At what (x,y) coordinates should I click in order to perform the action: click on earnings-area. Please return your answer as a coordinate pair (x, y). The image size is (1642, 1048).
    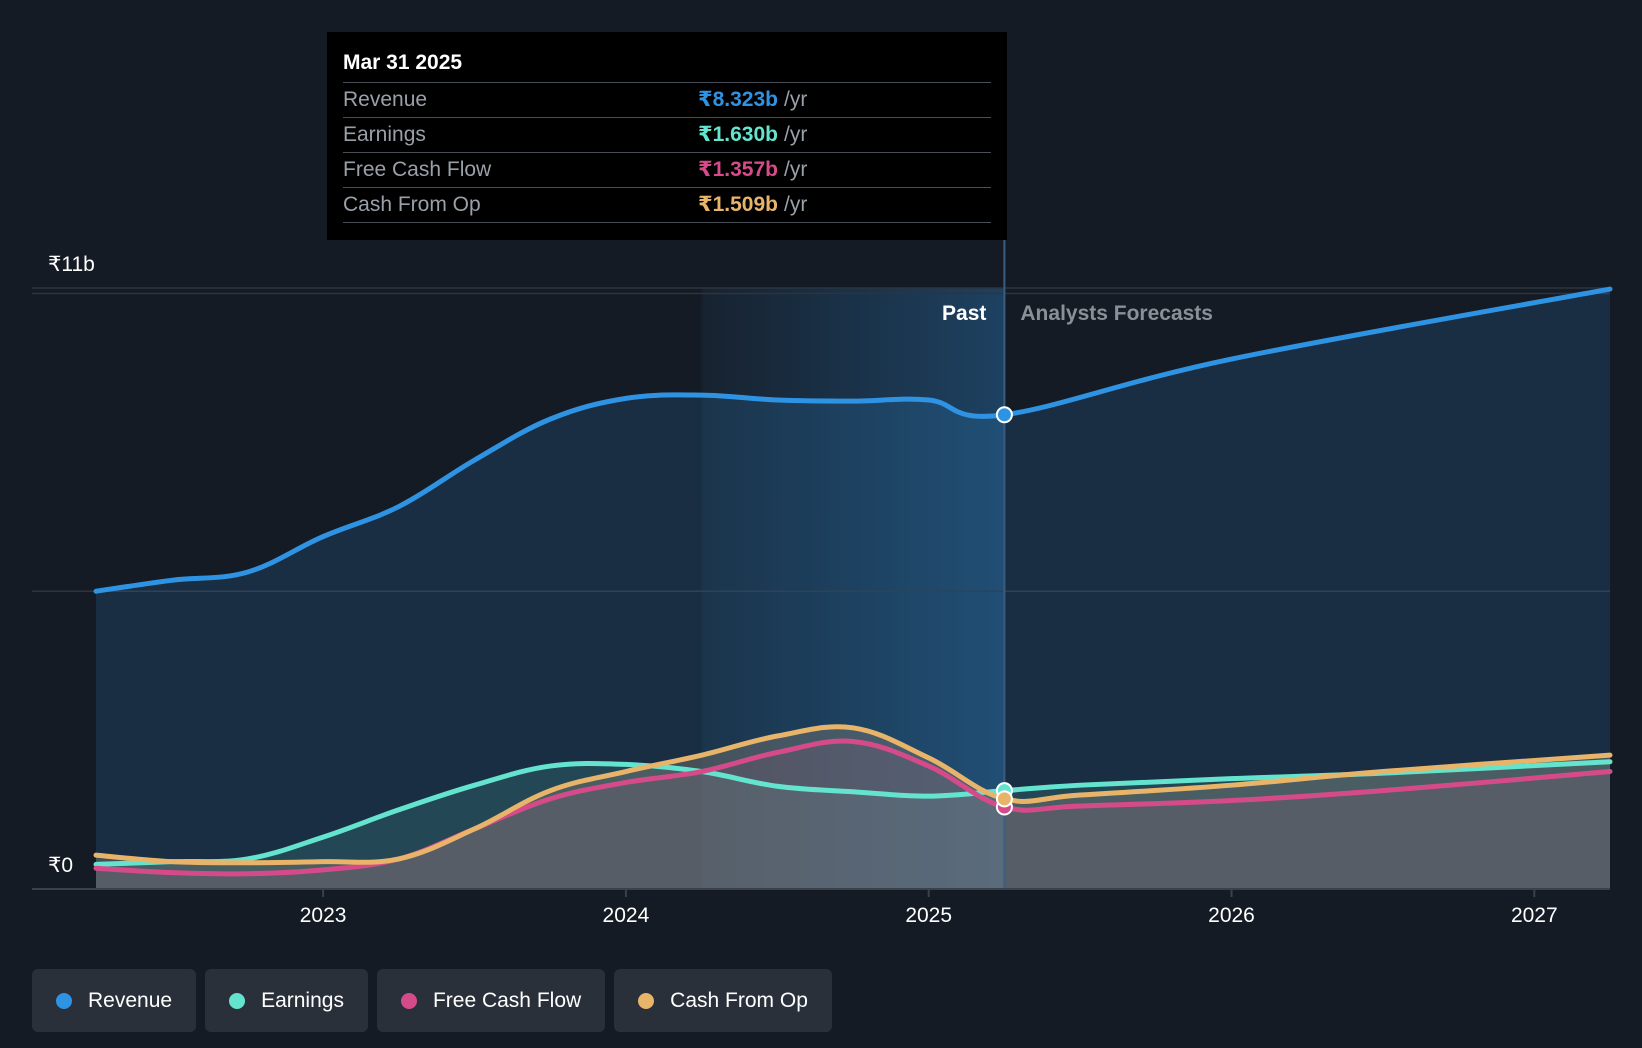
    Looking at the image, I should click on (853, 825).